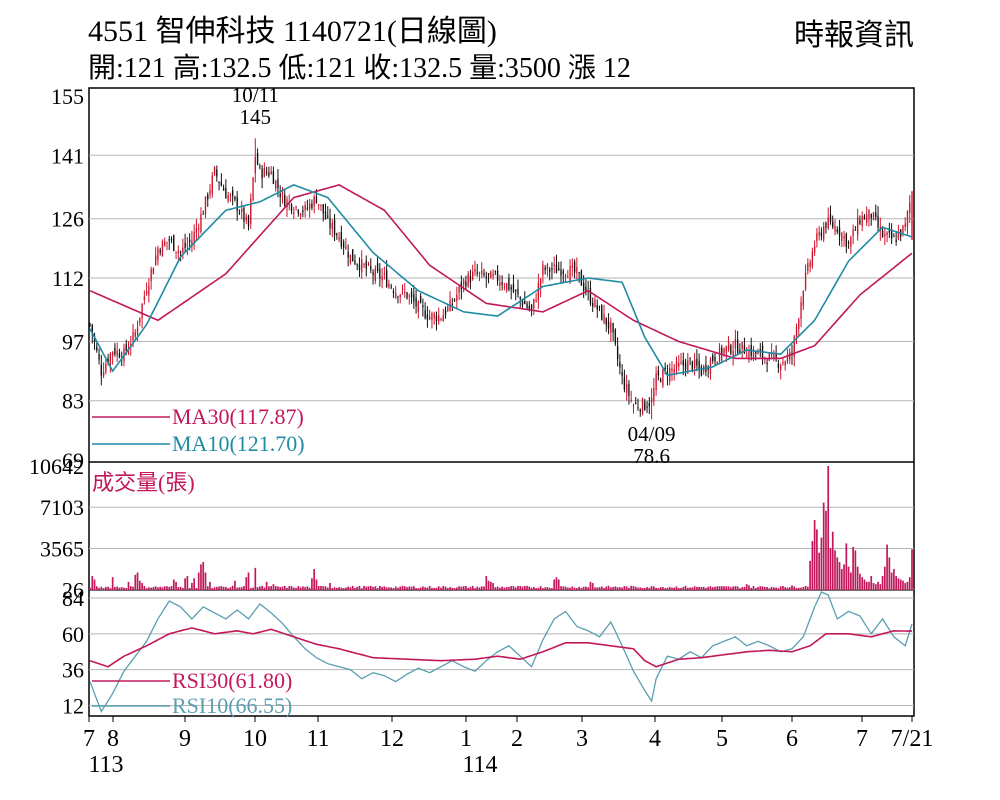 The image size is (1000, 800). I want to click on price-stats: 開:121 高:132.5 低:121 收:132.5 量:3500 漲 12, so click(359, 68).